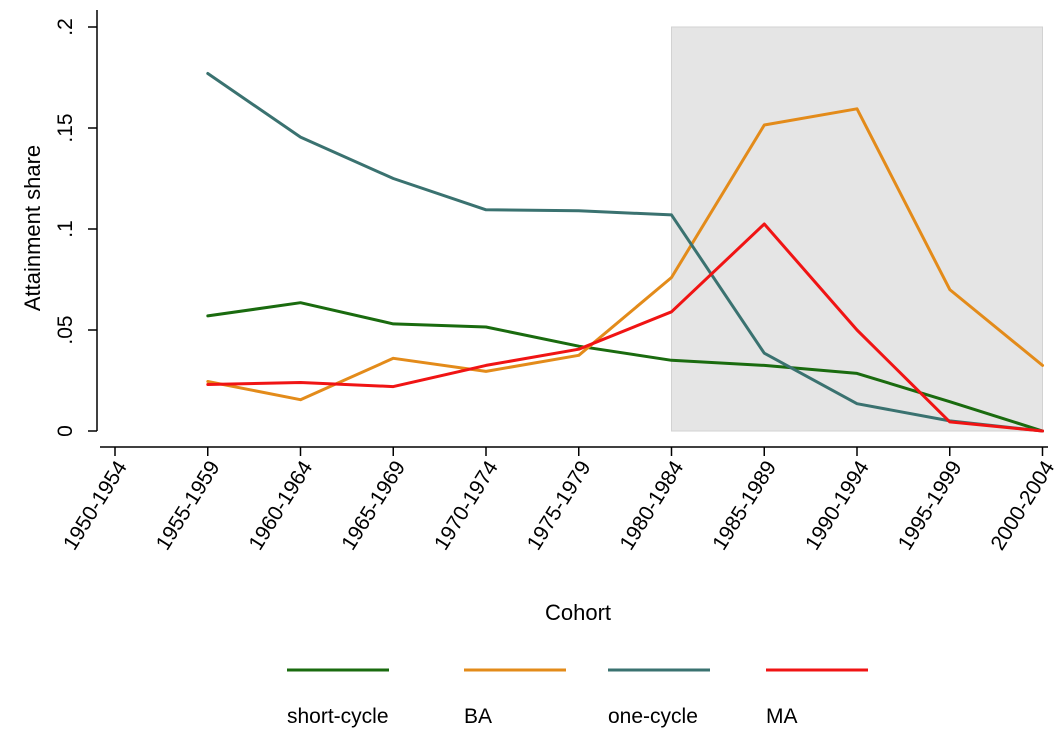 The width and height of the screenshot is (1056, 731). What do you see at coordinates (65, 229) in the screenshot?
I see `y-tick-label: .1` at bounding box center [65, 229].